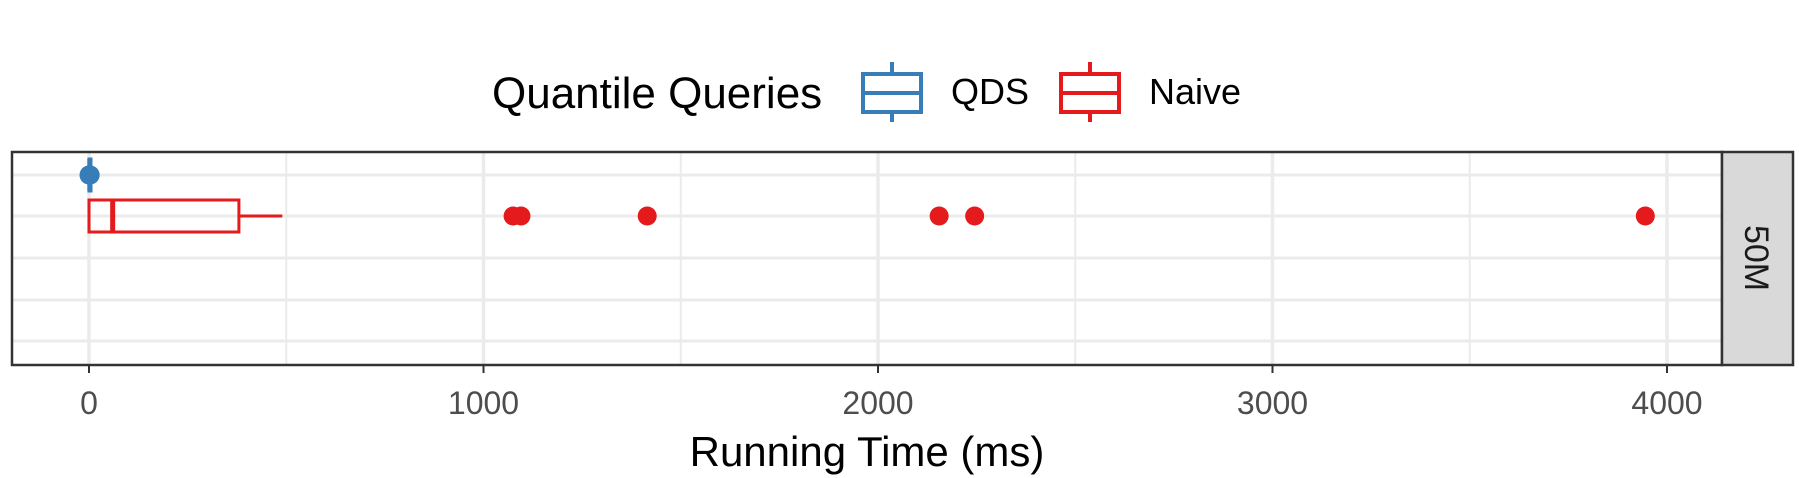  What do you see at coordinates (89, 403) in the screenshot?
I see `x-tick-label: 0` at bounding box center [89, 403].